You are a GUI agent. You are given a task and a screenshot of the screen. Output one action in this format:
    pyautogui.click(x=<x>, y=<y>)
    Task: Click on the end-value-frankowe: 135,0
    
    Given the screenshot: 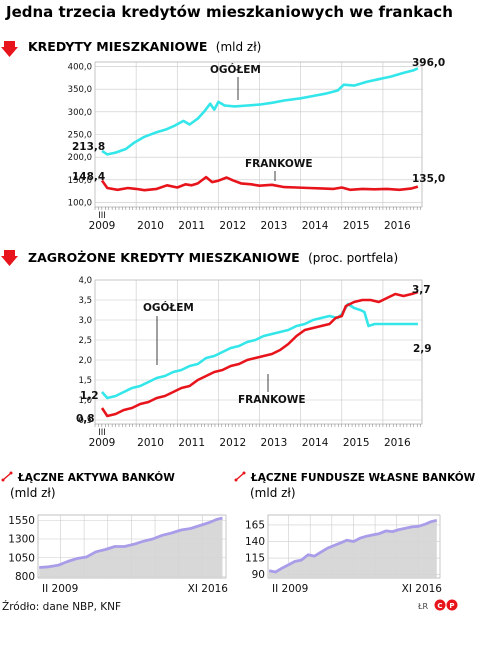 What is the action you would take?
    pyautogui.click(x=428, y=179)
    